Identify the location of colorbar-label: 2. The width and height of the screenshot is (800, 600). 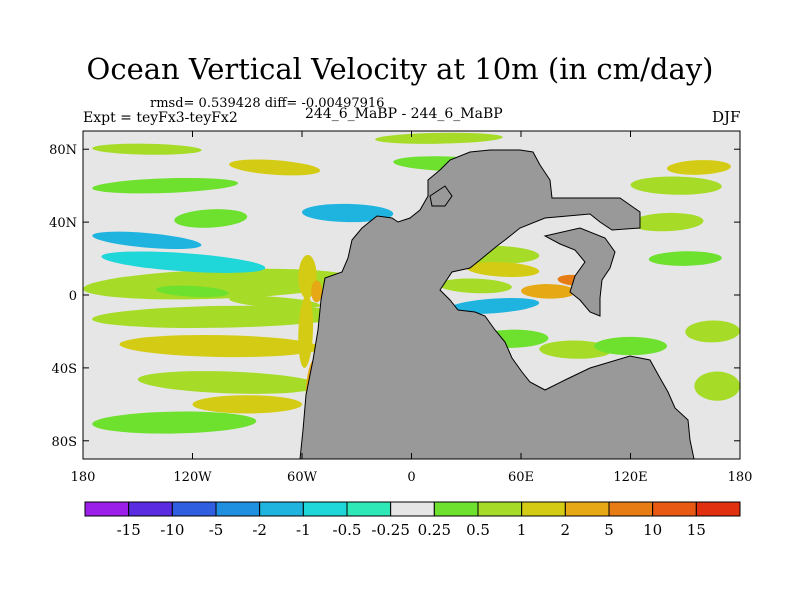
(566, 530).